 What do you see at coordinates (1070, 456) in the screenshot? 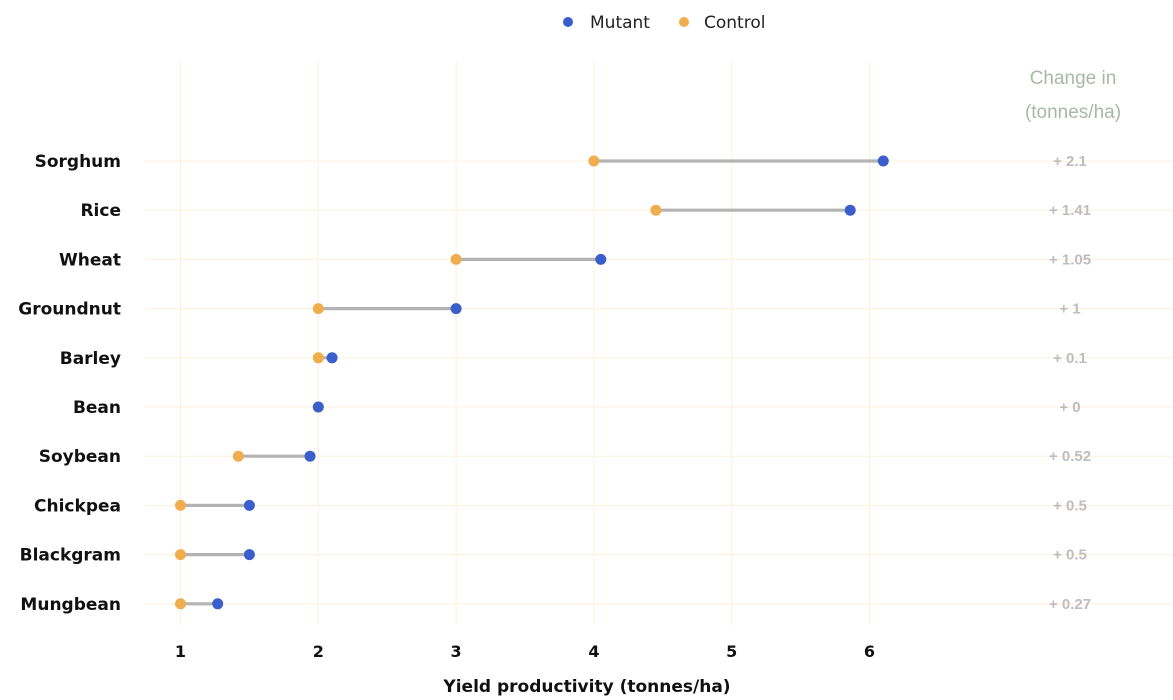
I see `change-value-label: + 0.52` at bounding box center [1070, 456].